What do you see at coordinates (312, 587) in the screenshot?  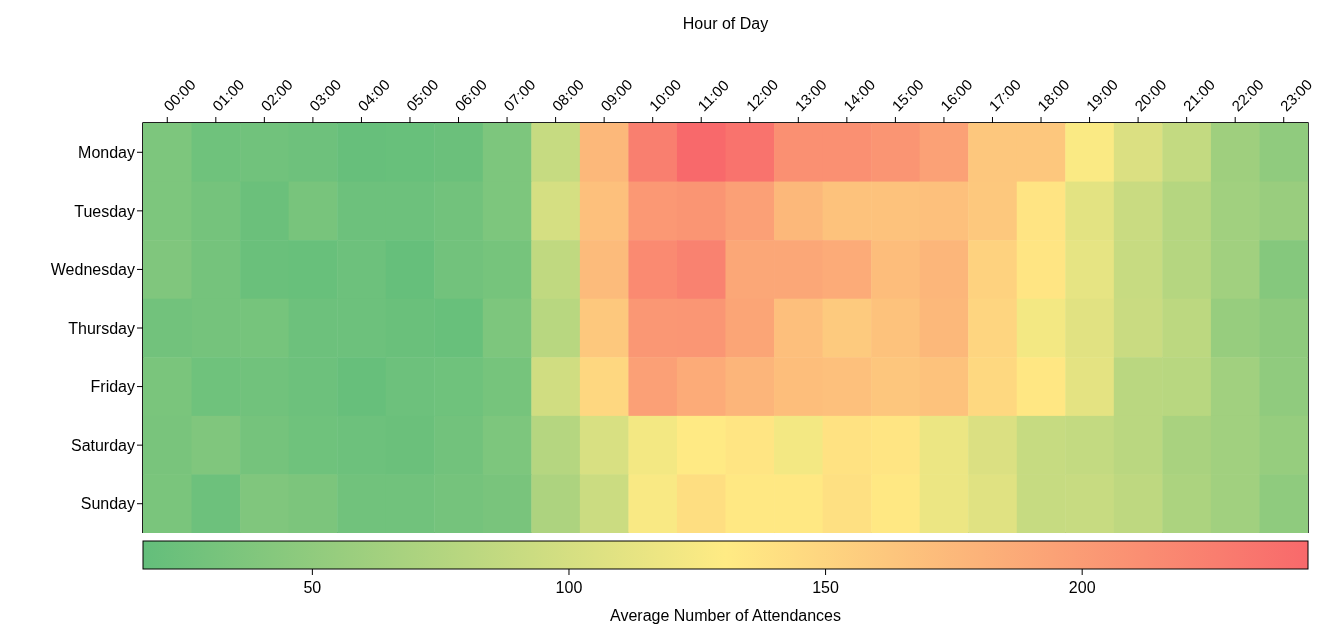 I see `color-bar-label: 50` at bounding box center [312, 587].